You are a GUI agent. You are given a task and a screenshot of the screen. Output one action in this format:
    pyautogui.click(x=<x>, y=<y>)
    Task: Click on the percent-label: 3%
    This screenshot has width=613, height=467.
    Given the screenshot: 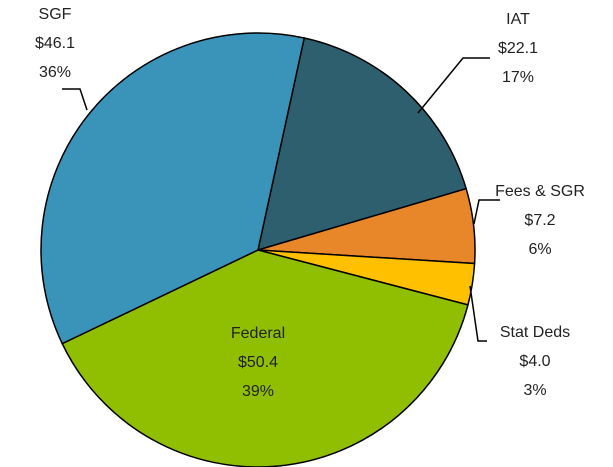 What is the action you would take?
    pyautogui.click(x=534, y=390)
    